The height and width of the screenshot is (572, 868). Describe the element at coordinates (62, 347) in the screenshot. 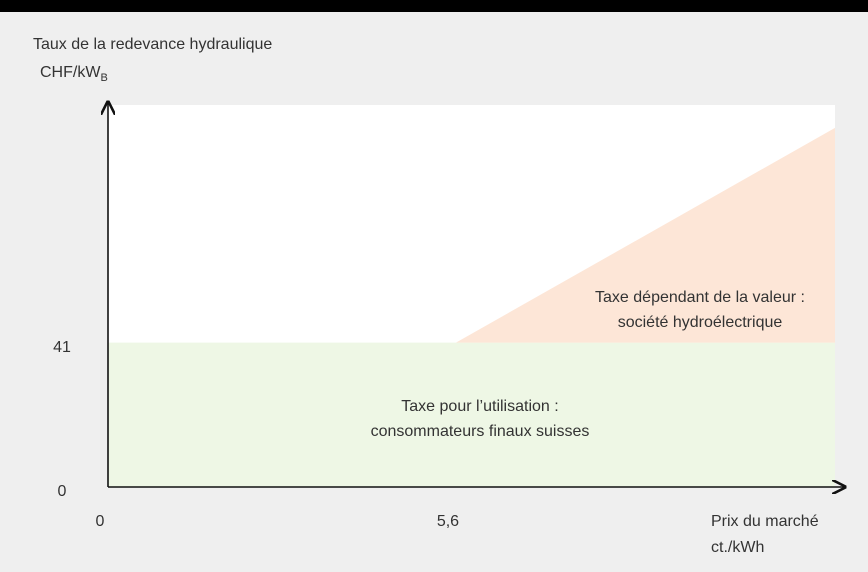

I see `y-tick-label: 41` at that location.